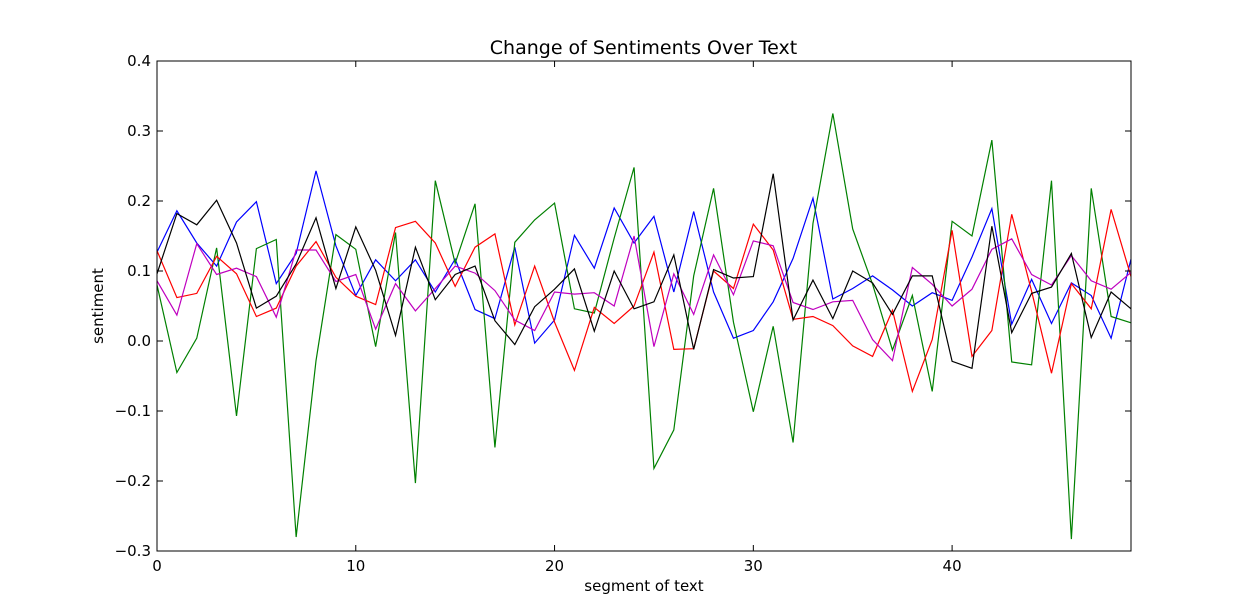 Image resolution: width=1256 pixels, height=612 pixels. I want to click on x-tick-label: 0, so click(157, 566).